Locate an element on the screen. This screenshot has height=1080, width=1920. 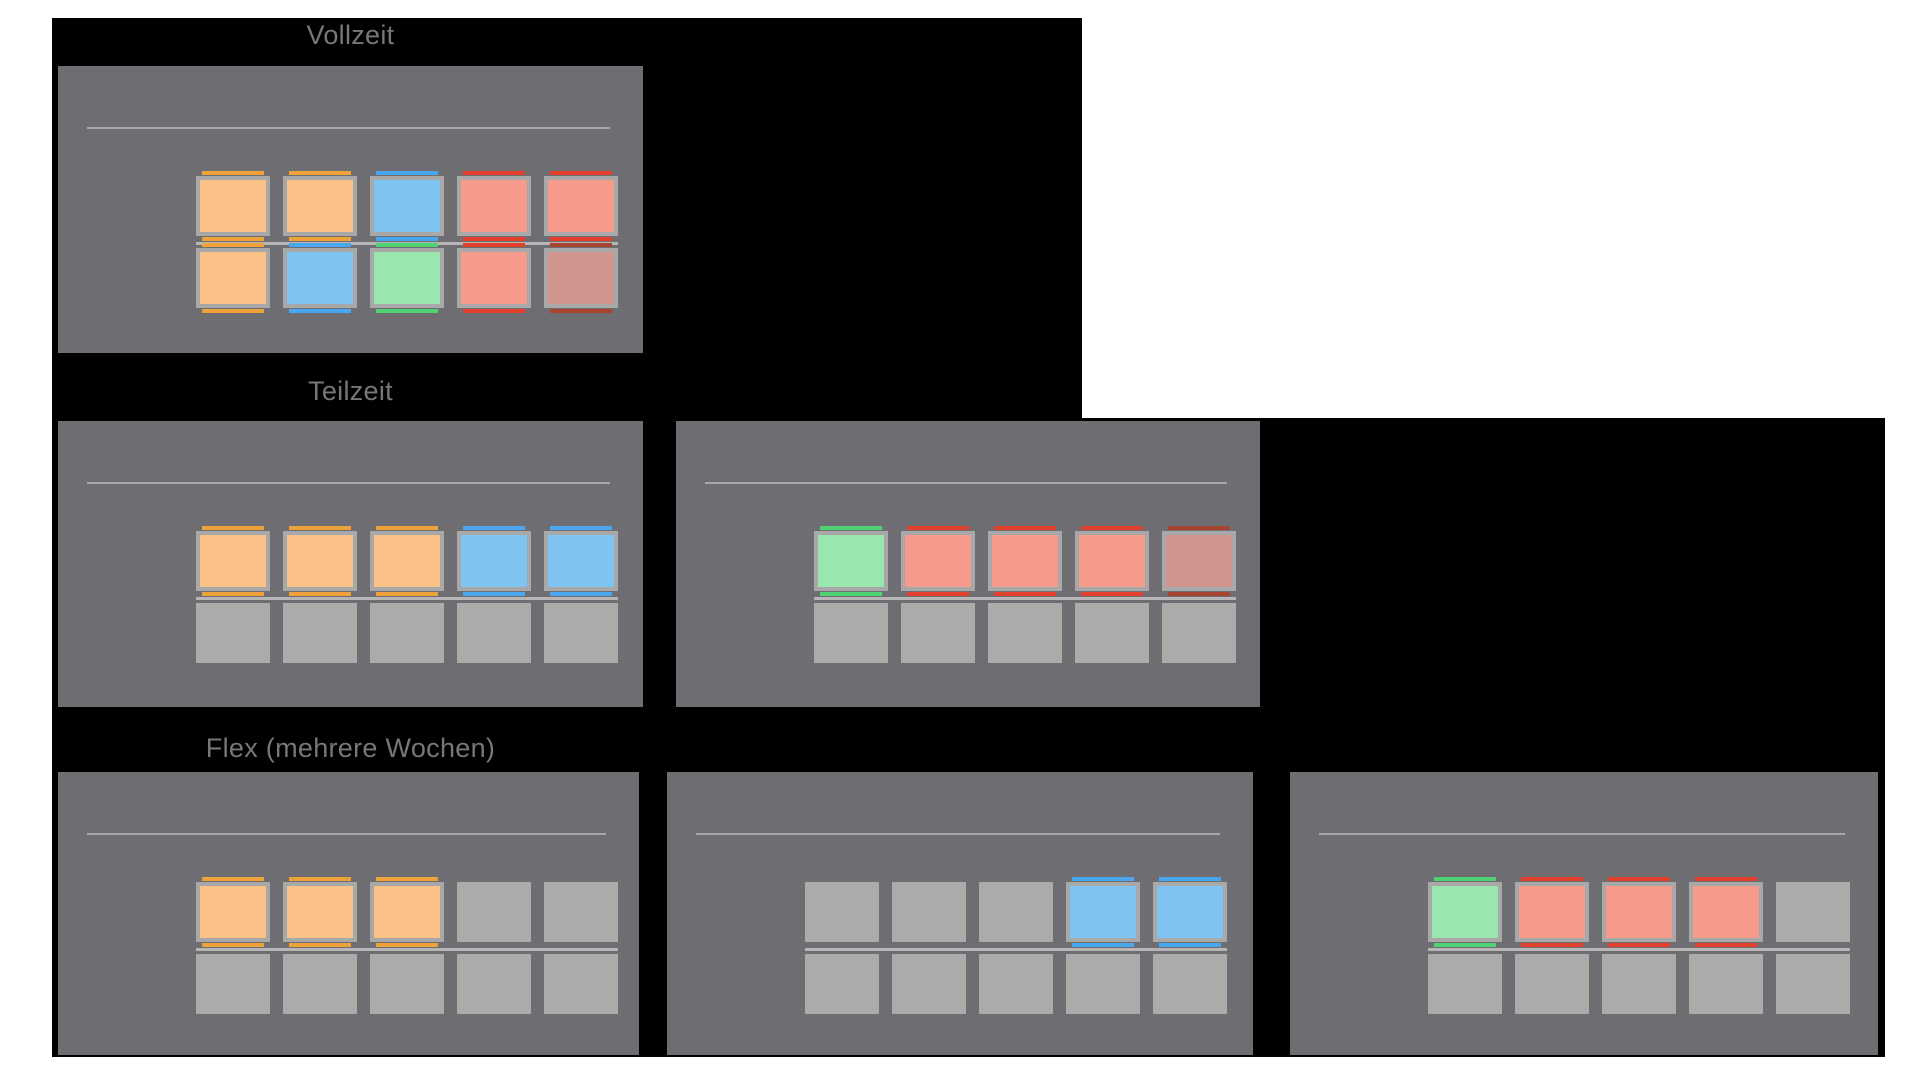
story-title-teilzeit: Teilzeit is located at coordinates (350, 391).